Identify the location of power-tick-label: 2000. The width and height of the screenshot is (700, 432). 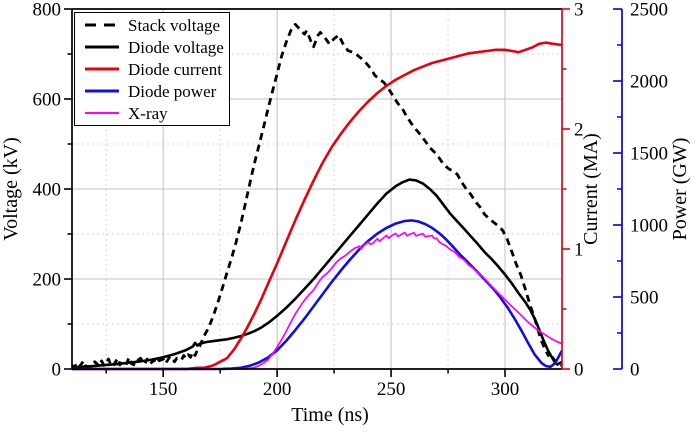
(649, 82).